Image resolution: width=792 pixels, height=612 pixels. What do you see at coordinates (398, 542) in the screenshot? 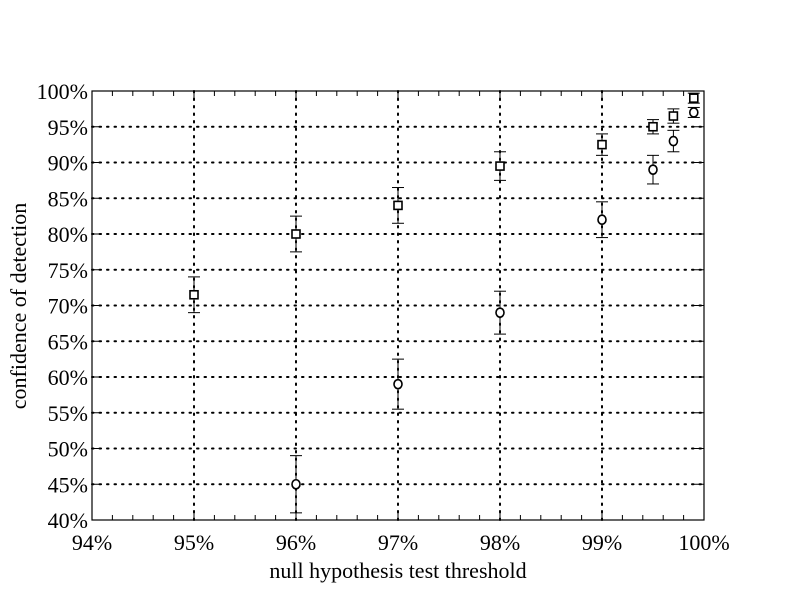
I see `x-tick-label: 97%` at bounding box center [398, 542].